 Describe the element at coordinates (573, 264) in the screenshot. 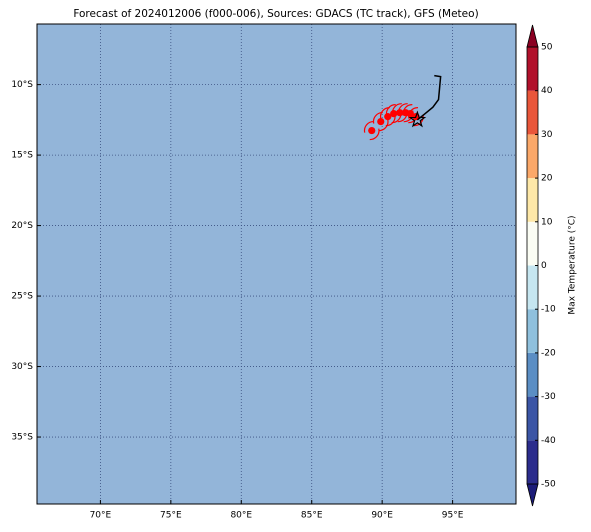

I see `colorbar-label: Max Temperature (°C)` at that location.